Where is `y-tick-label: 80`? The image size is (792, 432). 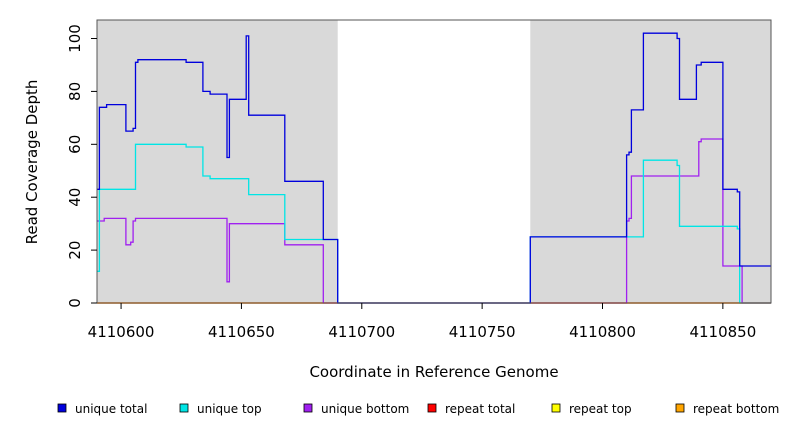 y-tick-label: 80 is located at coordinates (75, 91).